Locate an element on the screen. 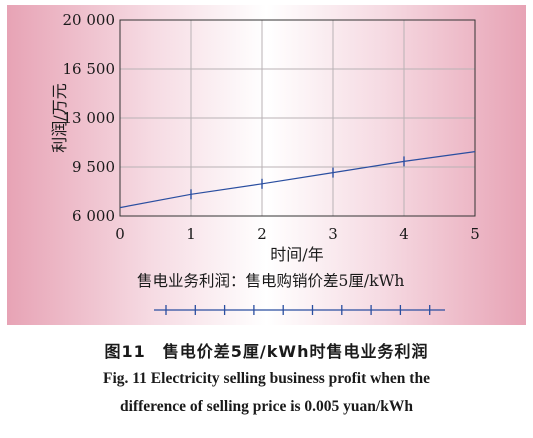 This screenshot has height=438, width=533. y-tick-label: 16 500 is located at coordinates (89, 69).